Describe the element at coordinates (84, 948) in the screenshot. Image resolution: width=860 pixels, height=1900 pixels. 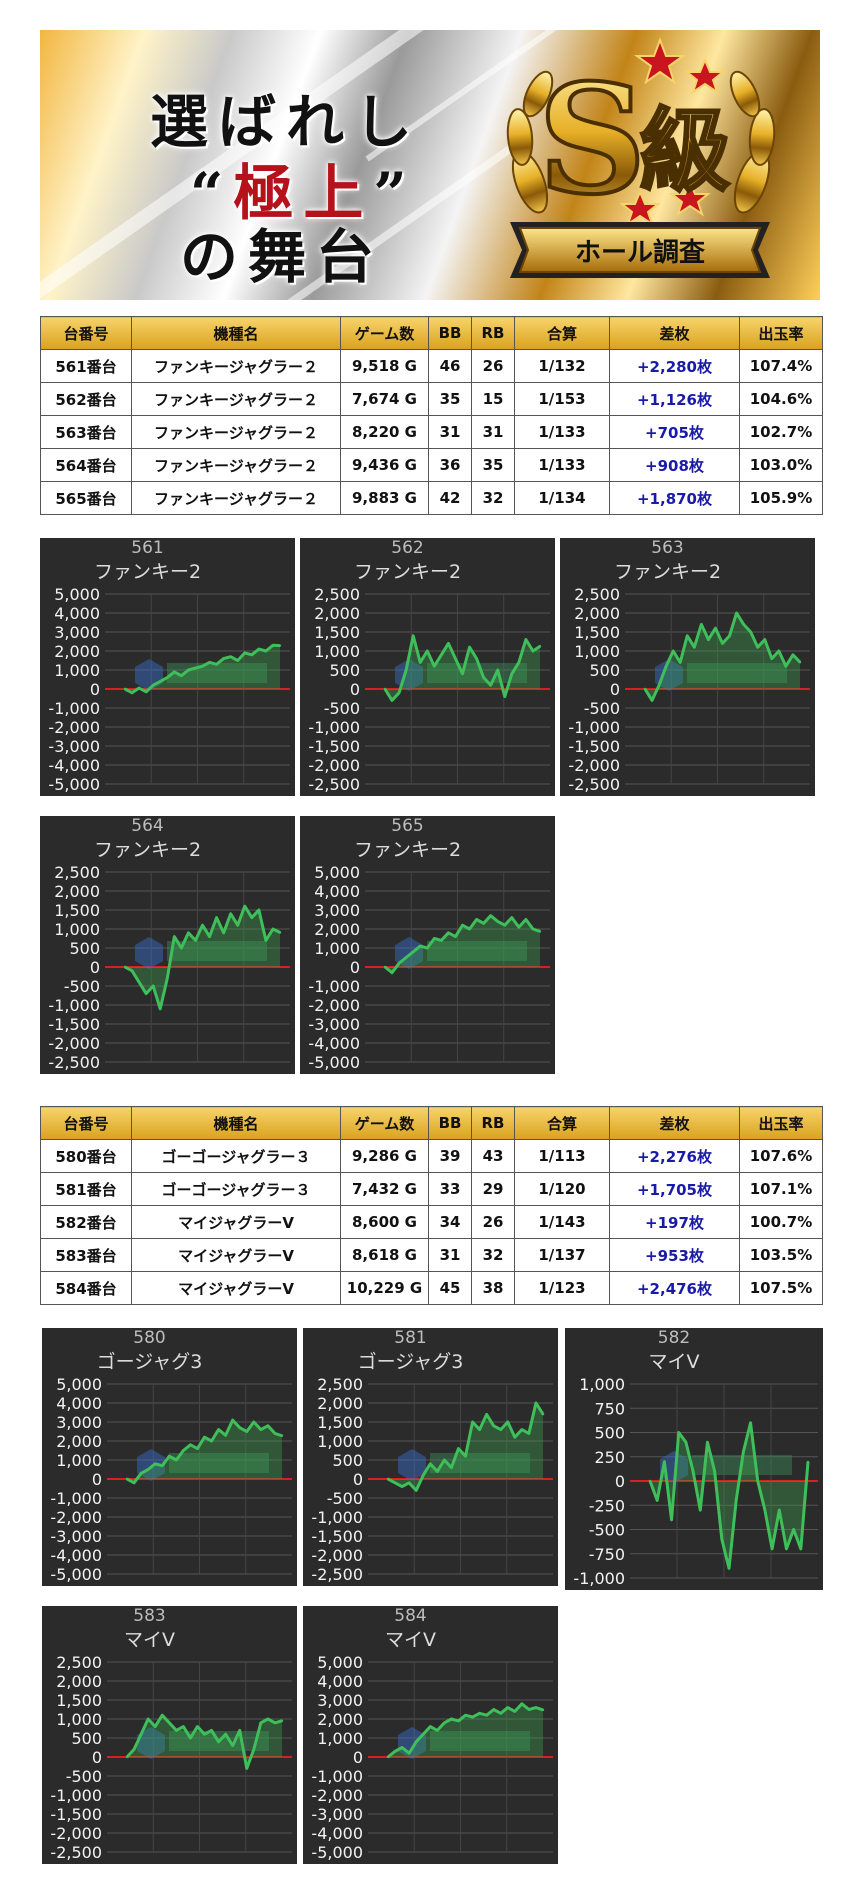
I see `y-tick-label: 500` at that location.